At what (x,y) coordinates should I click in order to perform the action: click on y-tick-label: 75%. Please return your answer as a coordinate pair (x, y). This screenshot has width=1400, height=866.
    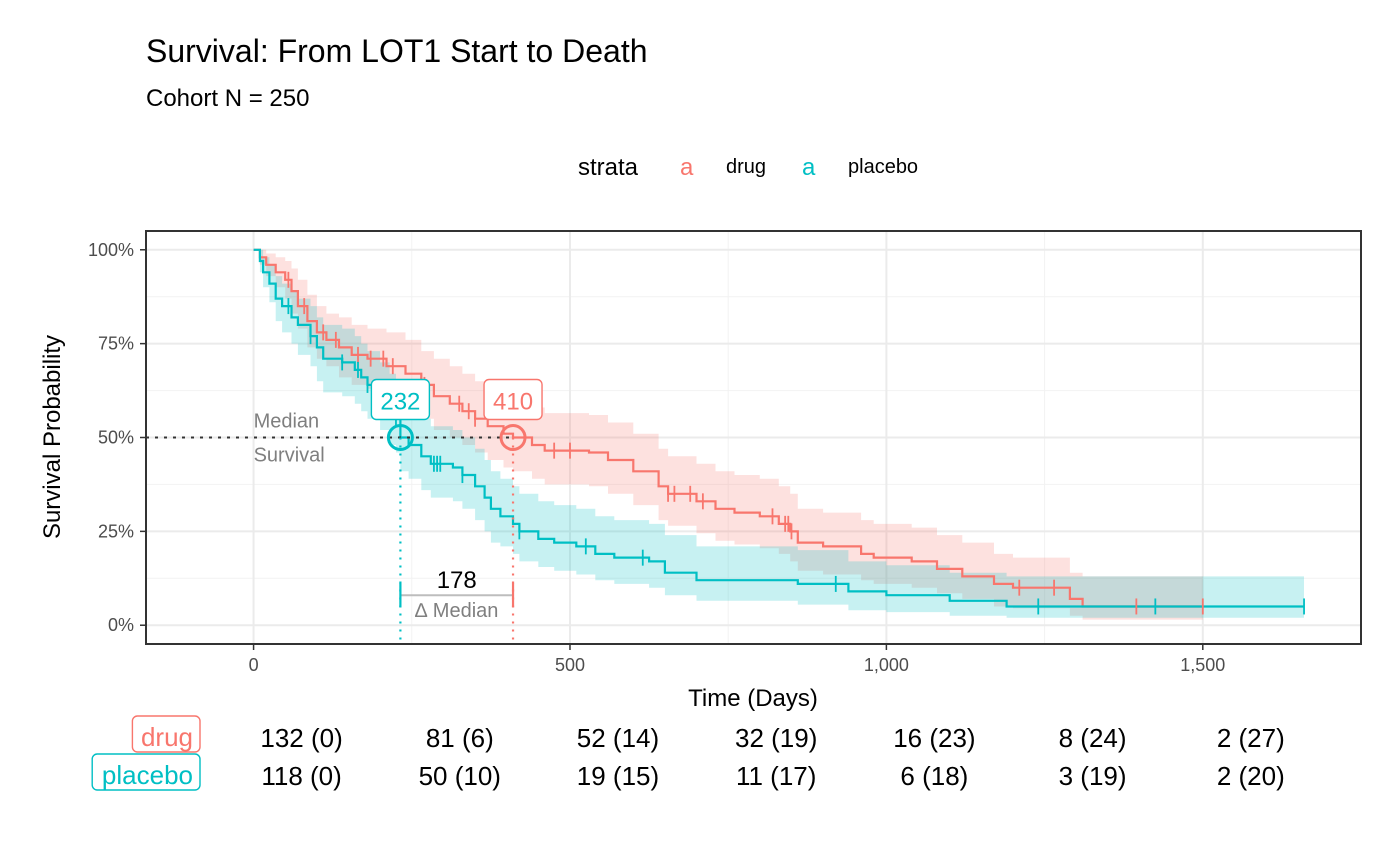
    Looking at the image, I should click on (116, 344).